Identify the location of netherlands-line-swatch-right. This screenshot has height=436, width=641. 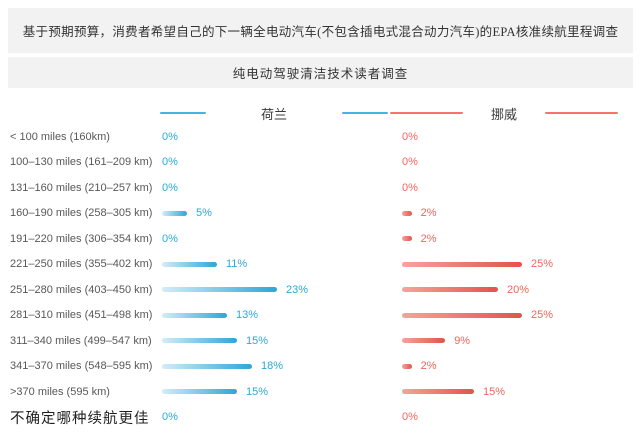
(364, 113).